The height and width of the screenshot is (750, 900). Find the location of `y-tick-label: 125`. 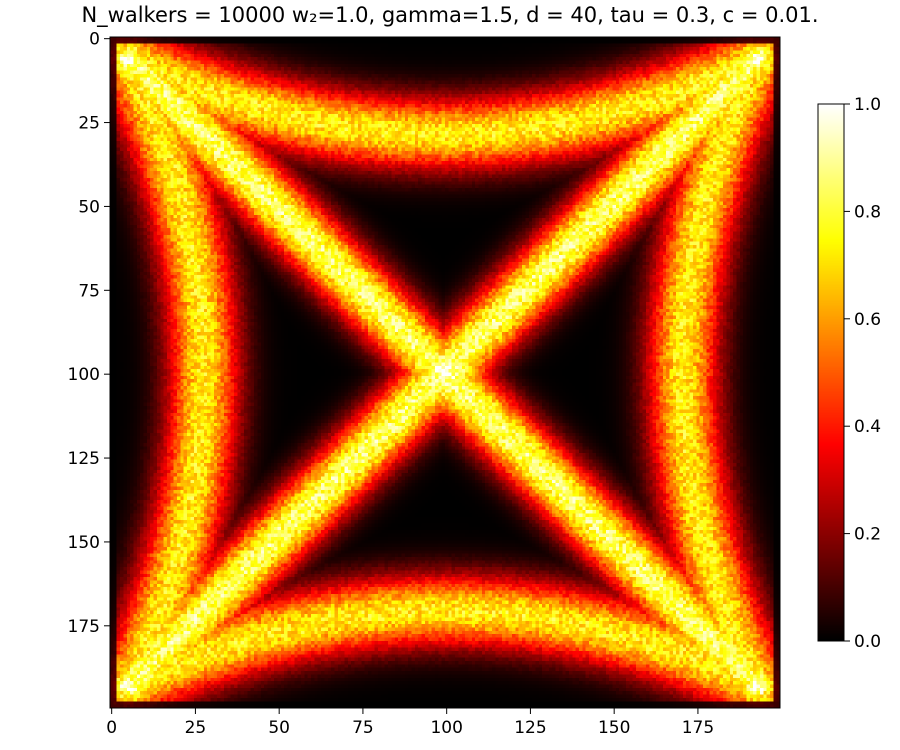

y-tick-label: 125 is located at coordinates (84, 459).